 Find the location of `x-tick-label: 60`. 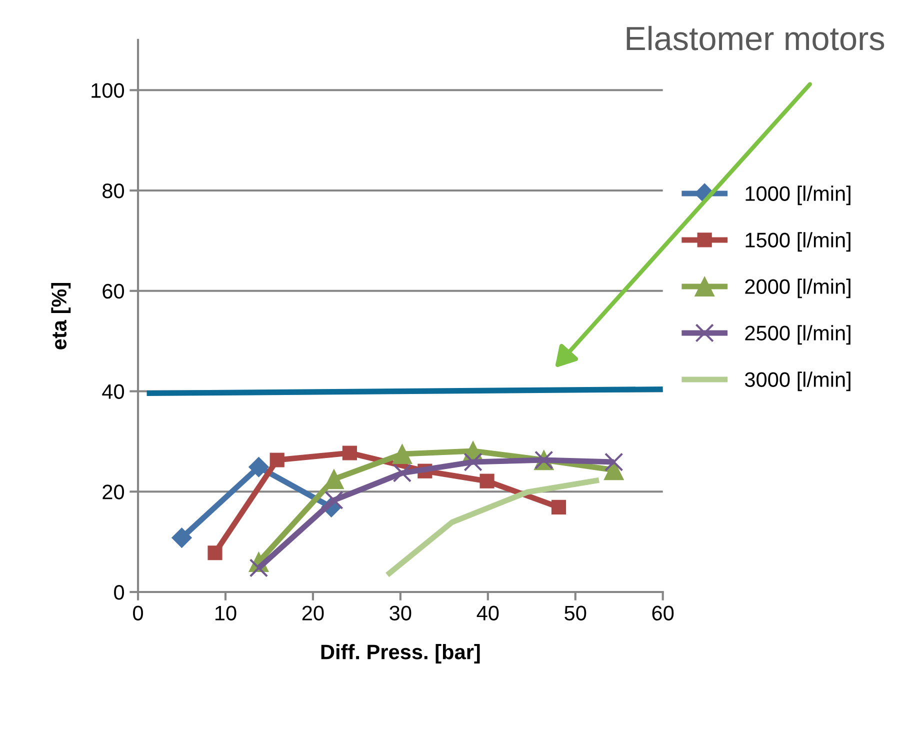

x-tick-label: 60 is located at coordinates (663, 613).